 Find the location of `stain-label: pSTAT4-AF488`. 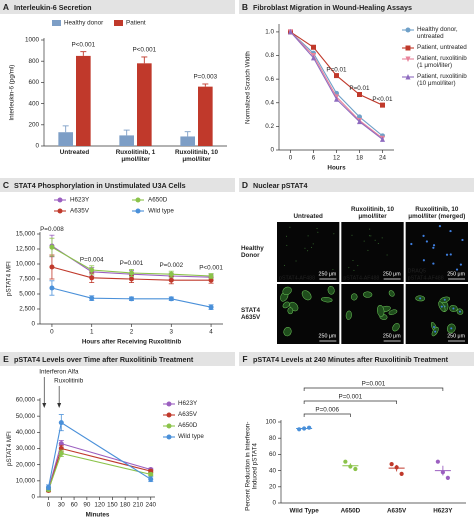

stain-label: pSTAT4-AF488 is located at coordinates (426, 278).